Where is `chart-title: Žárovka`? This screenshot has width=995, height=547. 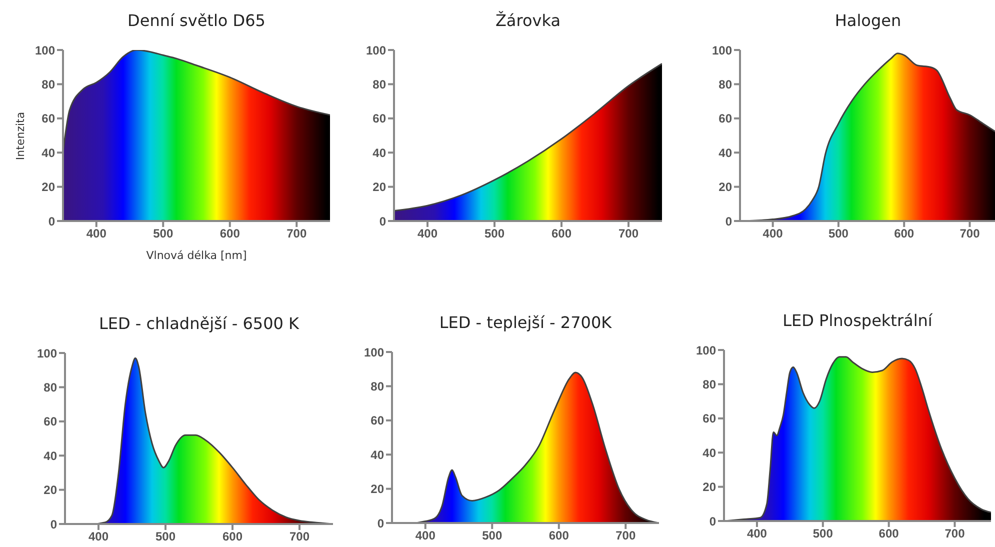 chart-title: Žárovka is located at coordinates (528, 21).